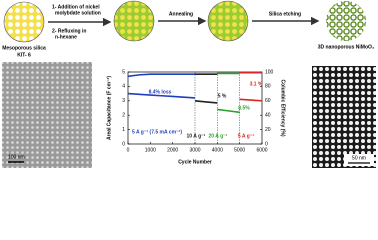 The image size is (378, 240). Describe the element at coordinates (346, 21) in the screenshot. I see `nimoo4-sphere` at that location.